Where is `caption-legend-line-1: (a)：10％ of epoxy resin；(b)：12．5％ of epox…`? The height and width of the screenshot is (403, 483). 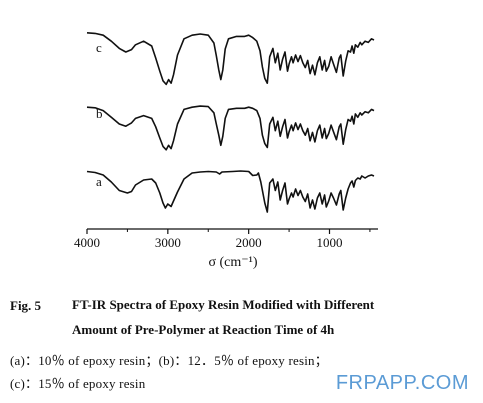 caption-legend-line-1: (a)：10％ of epoxy resin；(b)：12．5％ of epox… is located at coordinates (169, 360).